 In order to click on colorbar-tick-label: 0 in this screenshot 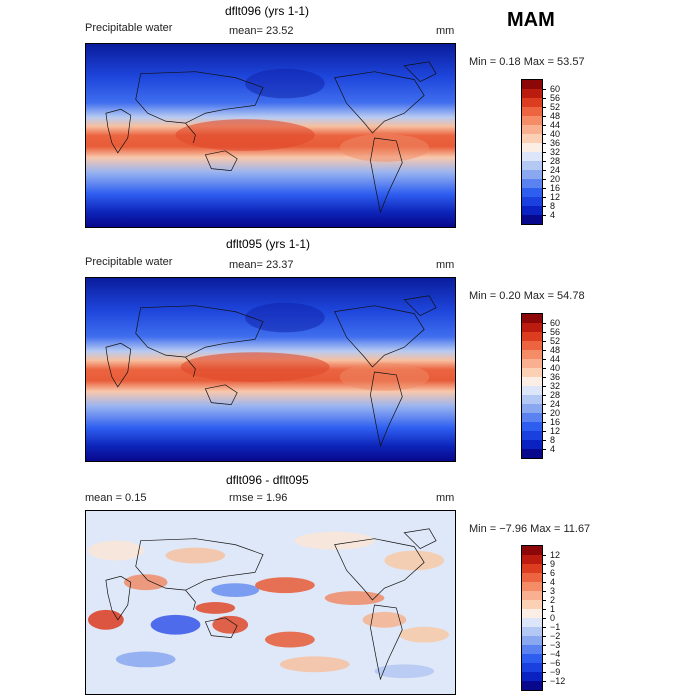, I will do `click(553, 618)`.